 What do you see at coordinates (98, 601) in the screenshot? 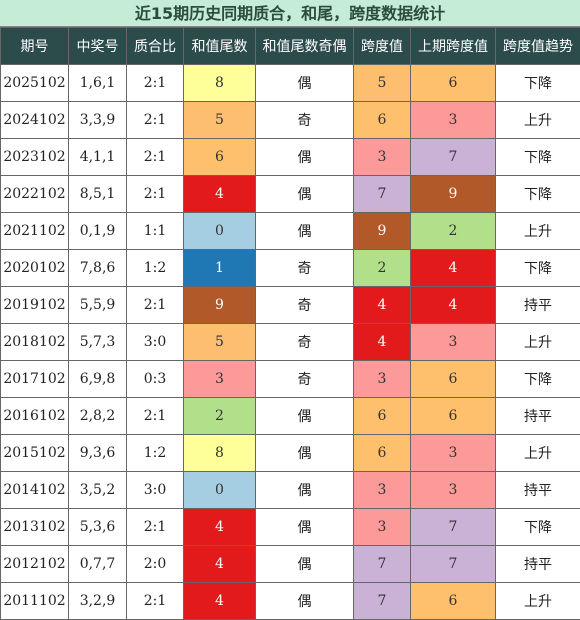
I see `cell-numbers: 3,2,9` at bounding box center [98, 601].